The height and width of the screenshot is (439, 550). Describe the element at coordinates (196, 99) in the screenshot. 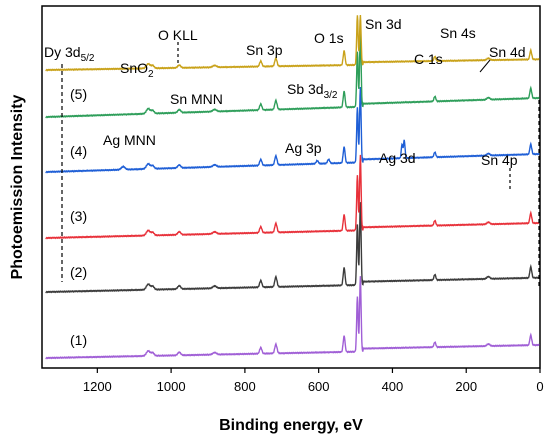

I see `label-sn-mnn: Sn MNN` at that location.